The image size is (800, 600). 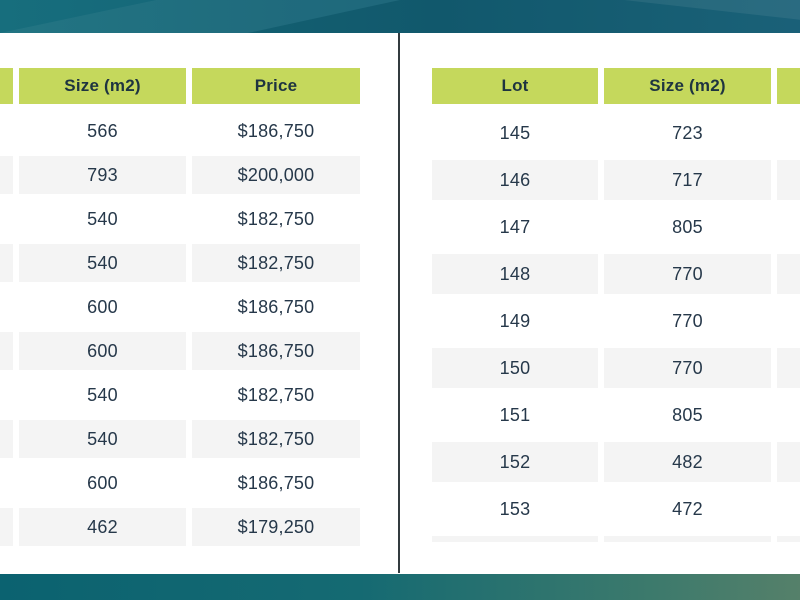 I want to click on table-cell-lot: 147, so click(x=515, y=226).